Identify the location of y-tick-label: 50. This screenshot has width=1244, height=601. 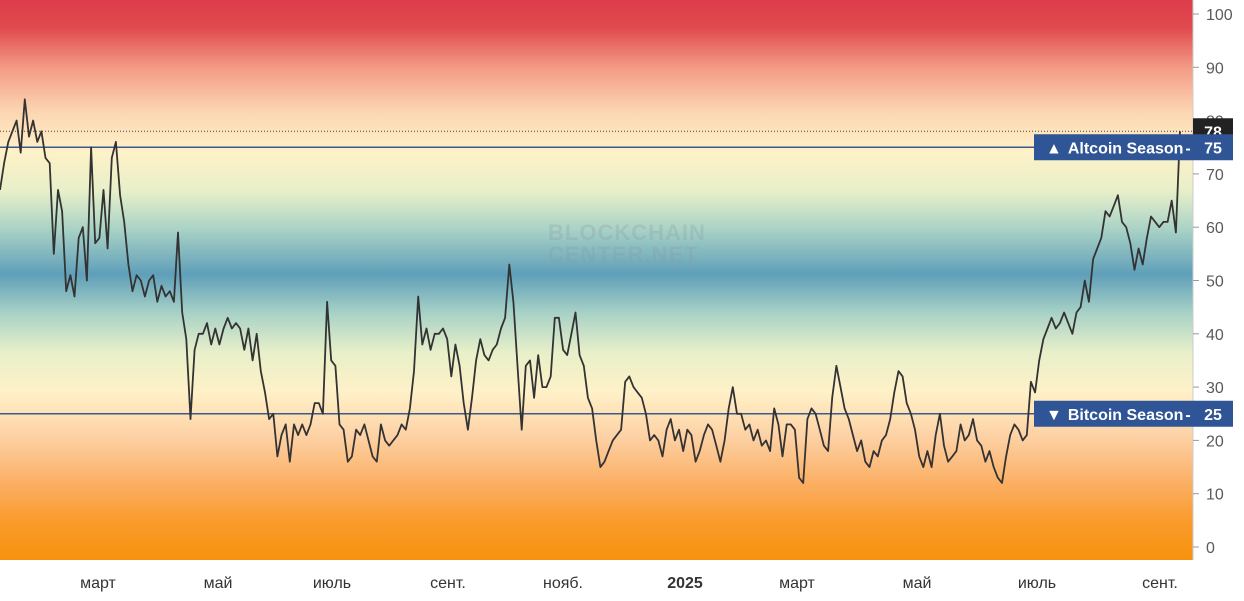
(1215, 282).